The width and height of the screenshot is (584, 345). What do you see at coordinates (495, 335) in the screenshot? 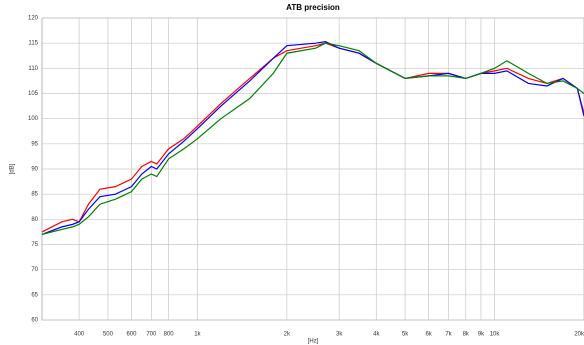
I see `x-tick-label: 10k` at bounding box center [495, 335].